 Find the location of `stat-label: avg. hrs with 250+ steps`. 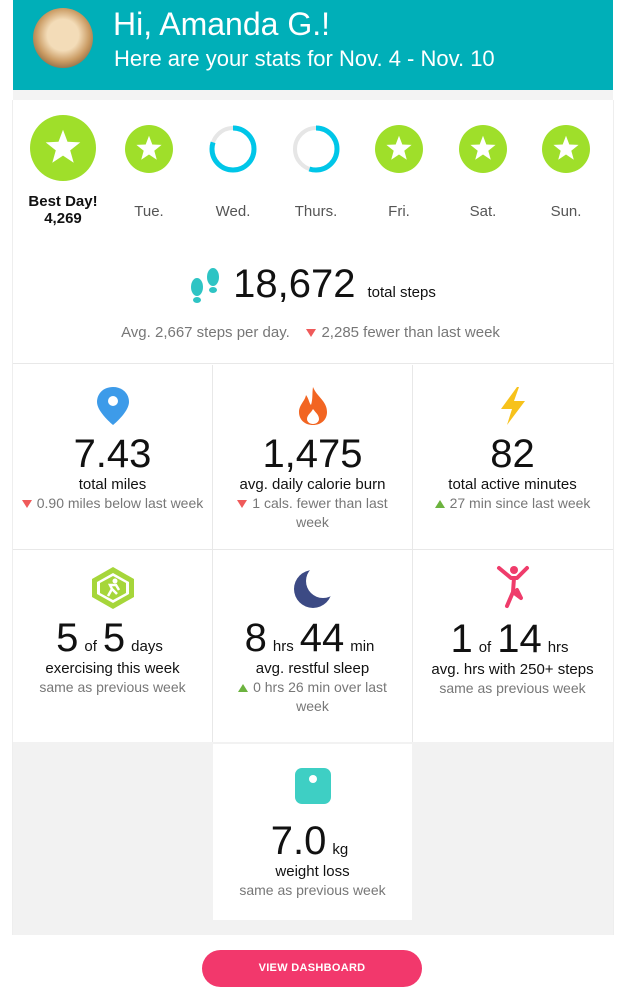

stat-label: avg. hrs with 250+ steps is located at coordinates (512, 669).